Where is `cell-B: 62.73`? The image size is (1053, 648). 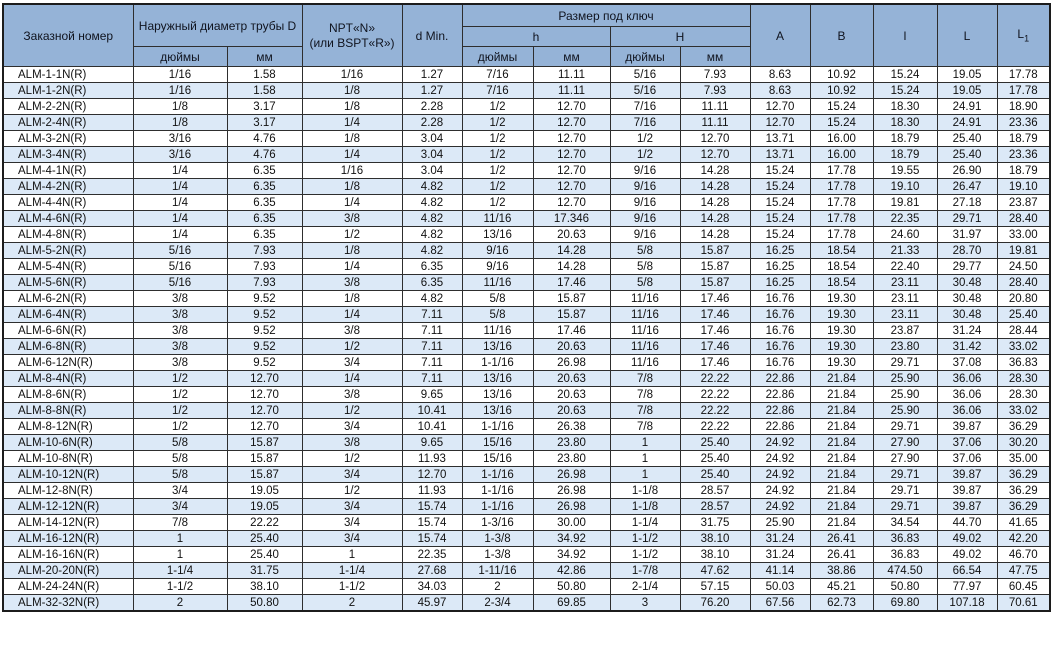 cell-B: 62.73 is located at coordinates (841, 603).